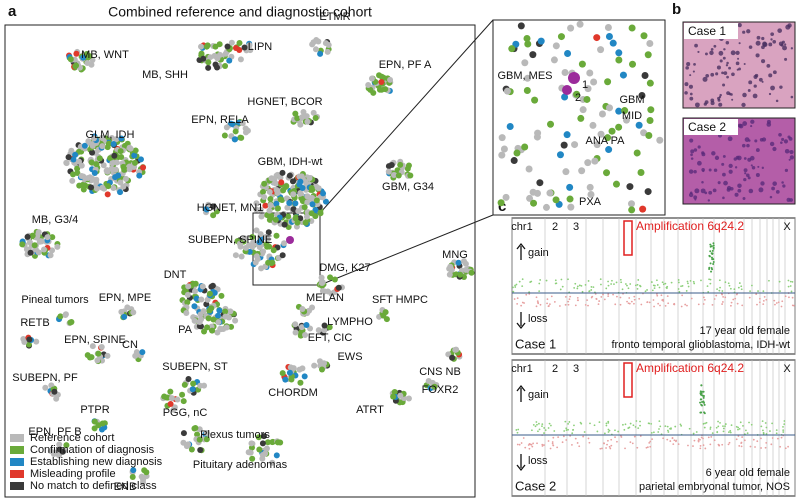  Describe the element at coordinates (711, 31) in the screenshot. I see `case-label-bg` at that location.